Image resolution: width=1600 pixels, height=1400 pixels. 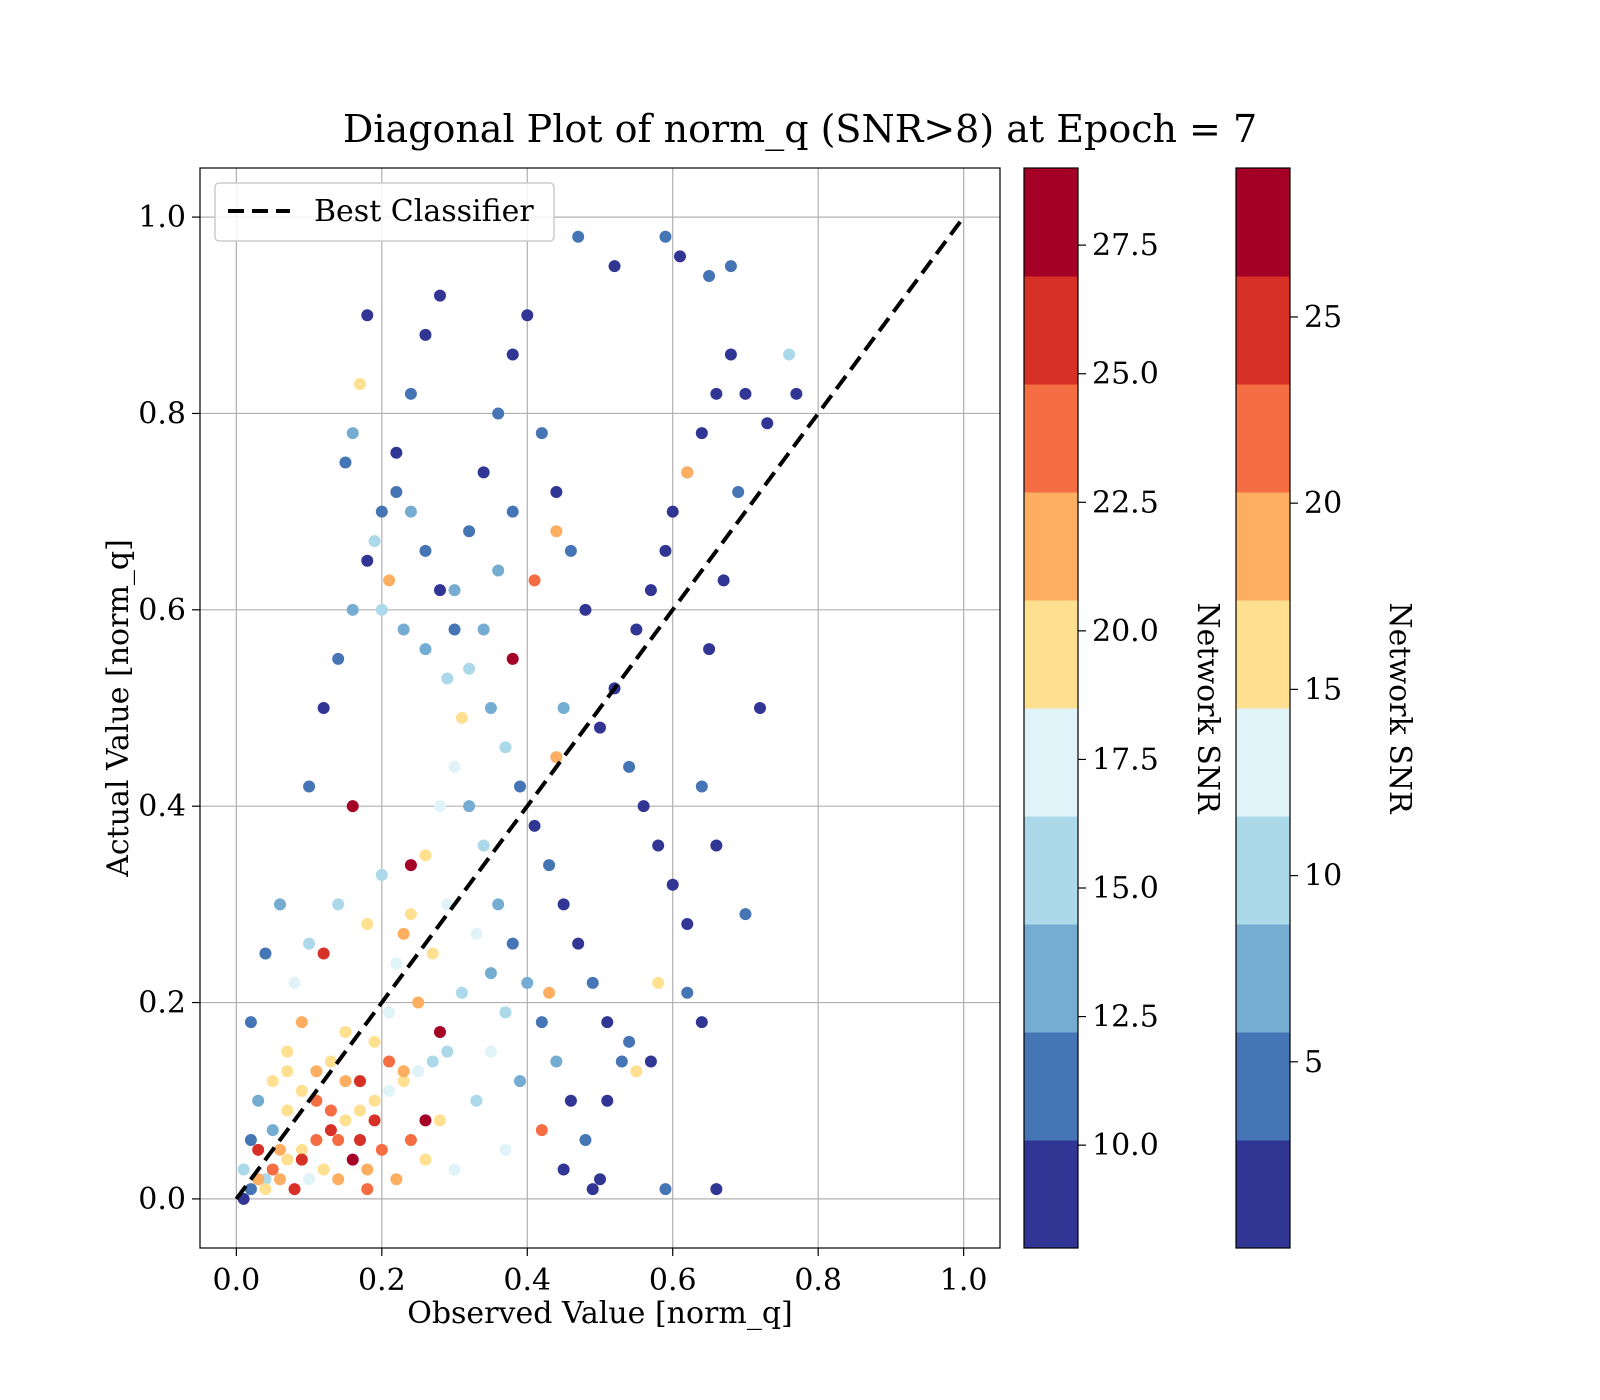 What do you see at coordinates (1263, 708) in the screenshot?
I see `colorbar-frame` at bounding box center [1263, 708].